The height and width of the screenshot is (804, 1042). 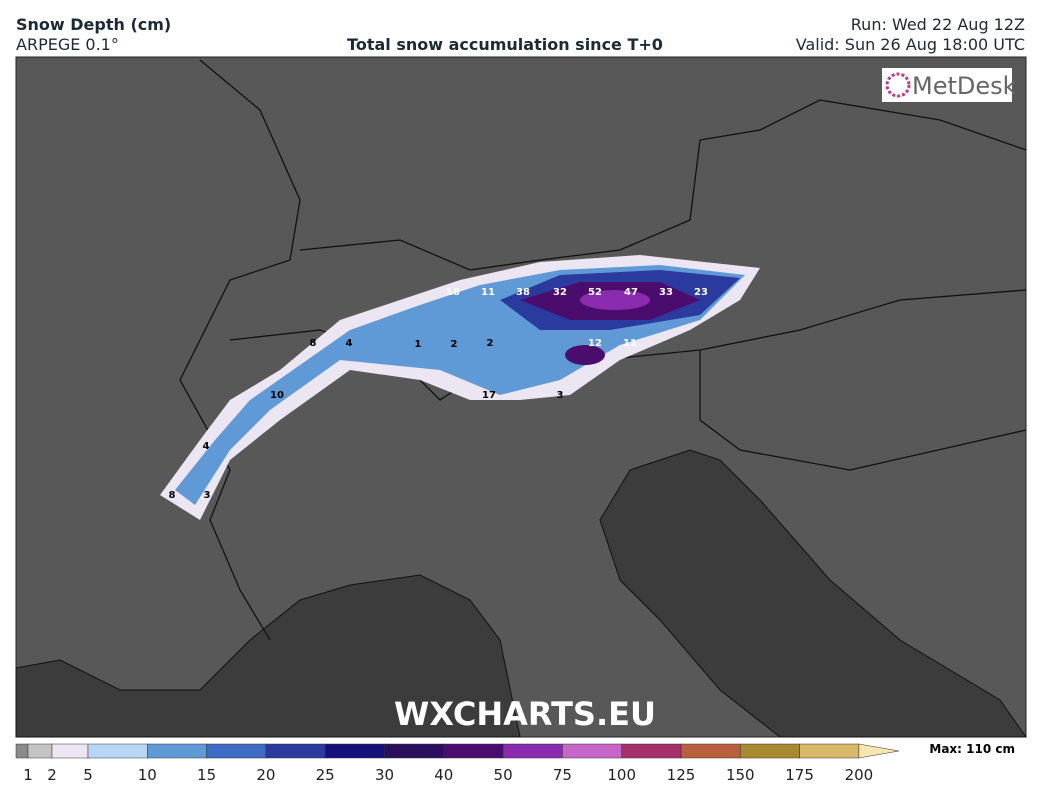 I want to click on legend-tick-label: 5, so click(x=88, y=775).